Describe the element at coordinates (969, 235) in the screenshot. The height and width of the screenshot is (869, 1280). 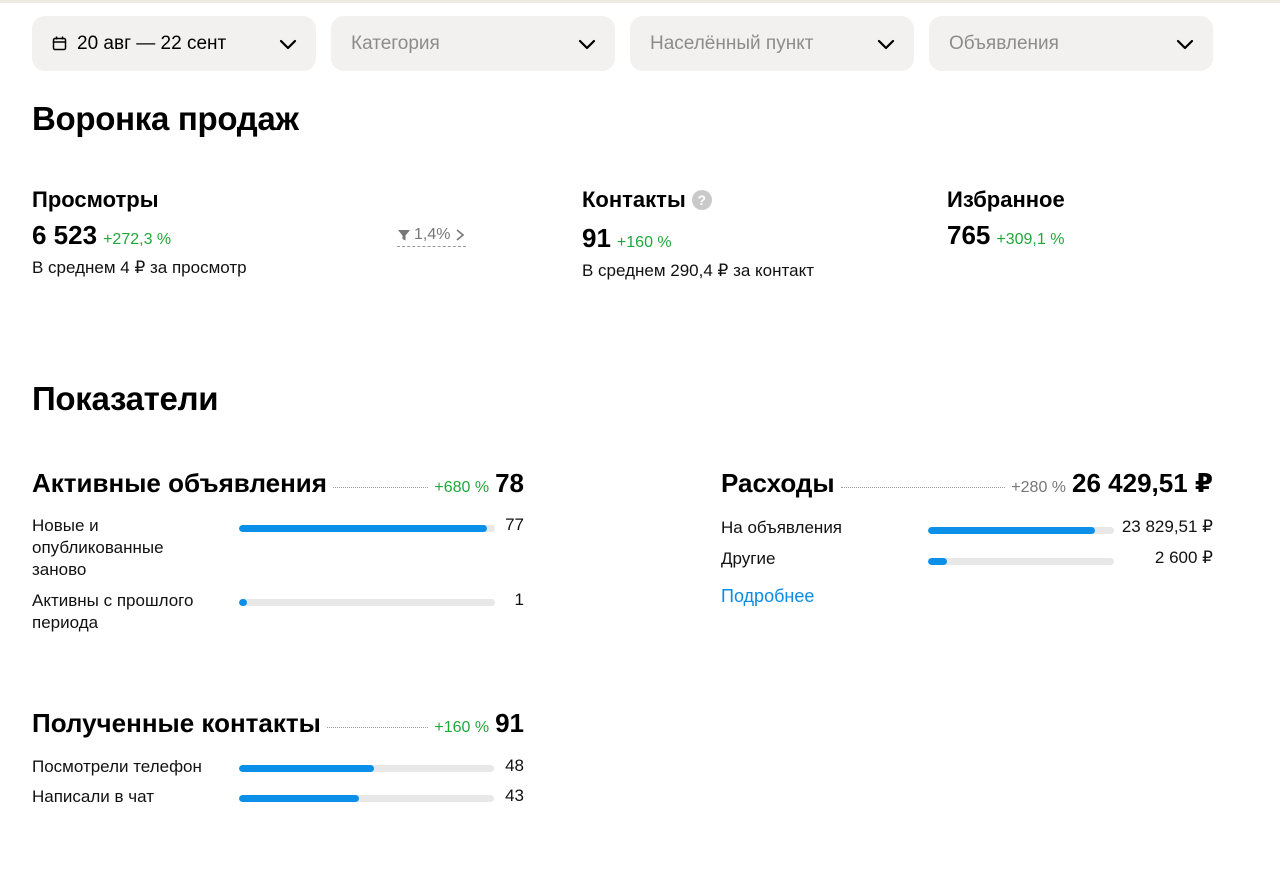
I see `favorites-value: 765` at that location.